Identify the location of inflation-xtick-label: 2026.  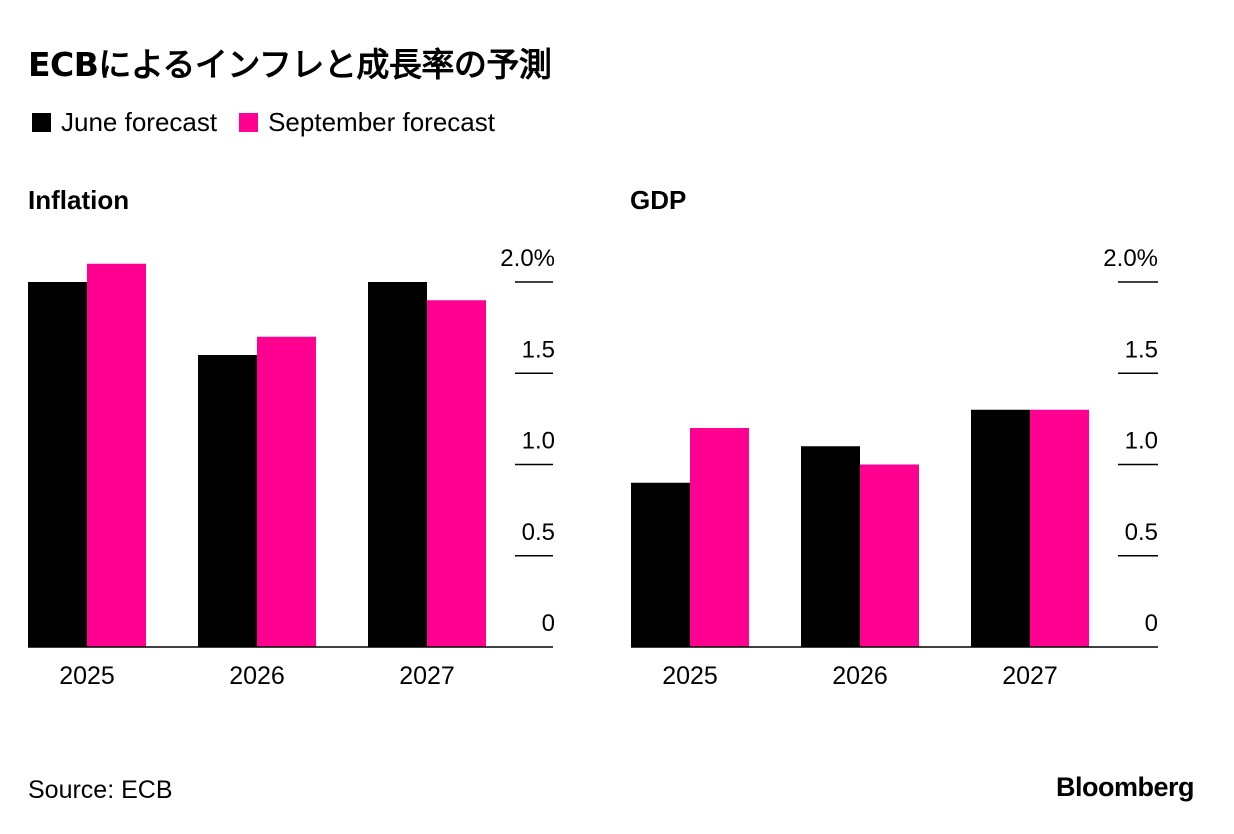
(257, 676).